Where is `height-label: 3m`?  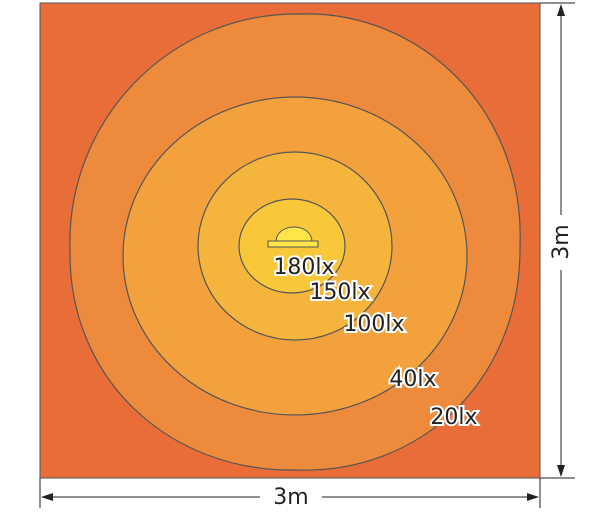
height-label: 3m is located at coordinates (561, 241).